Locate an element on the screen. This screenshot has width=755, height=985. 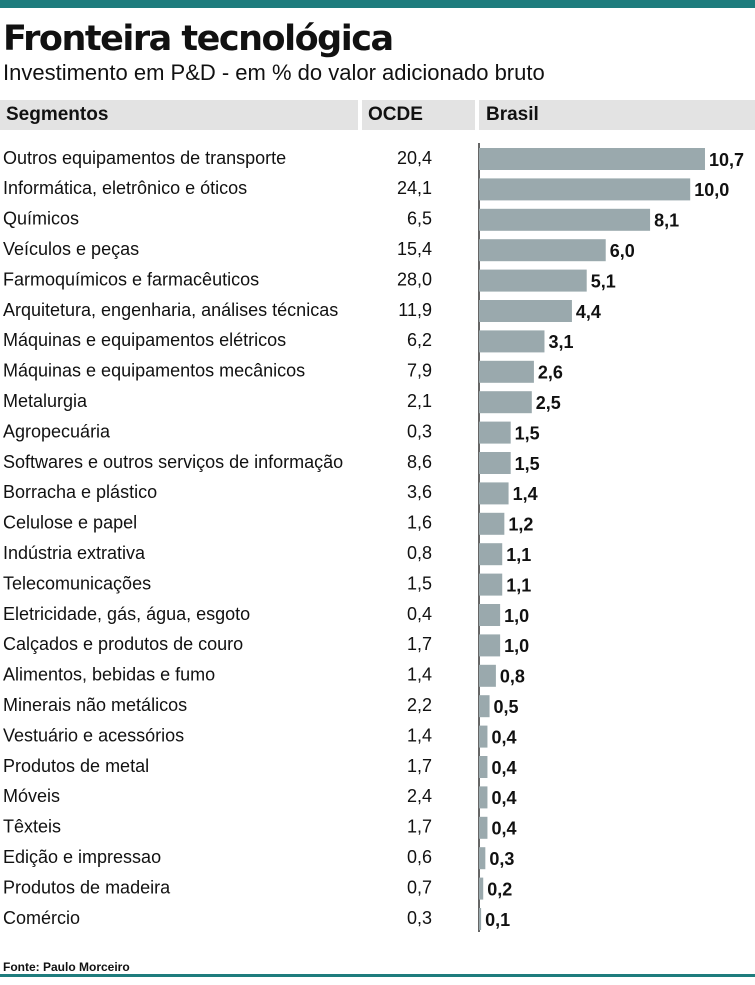
source: Fonte: Paulo Morceiro is located at coordinates (66, 967).